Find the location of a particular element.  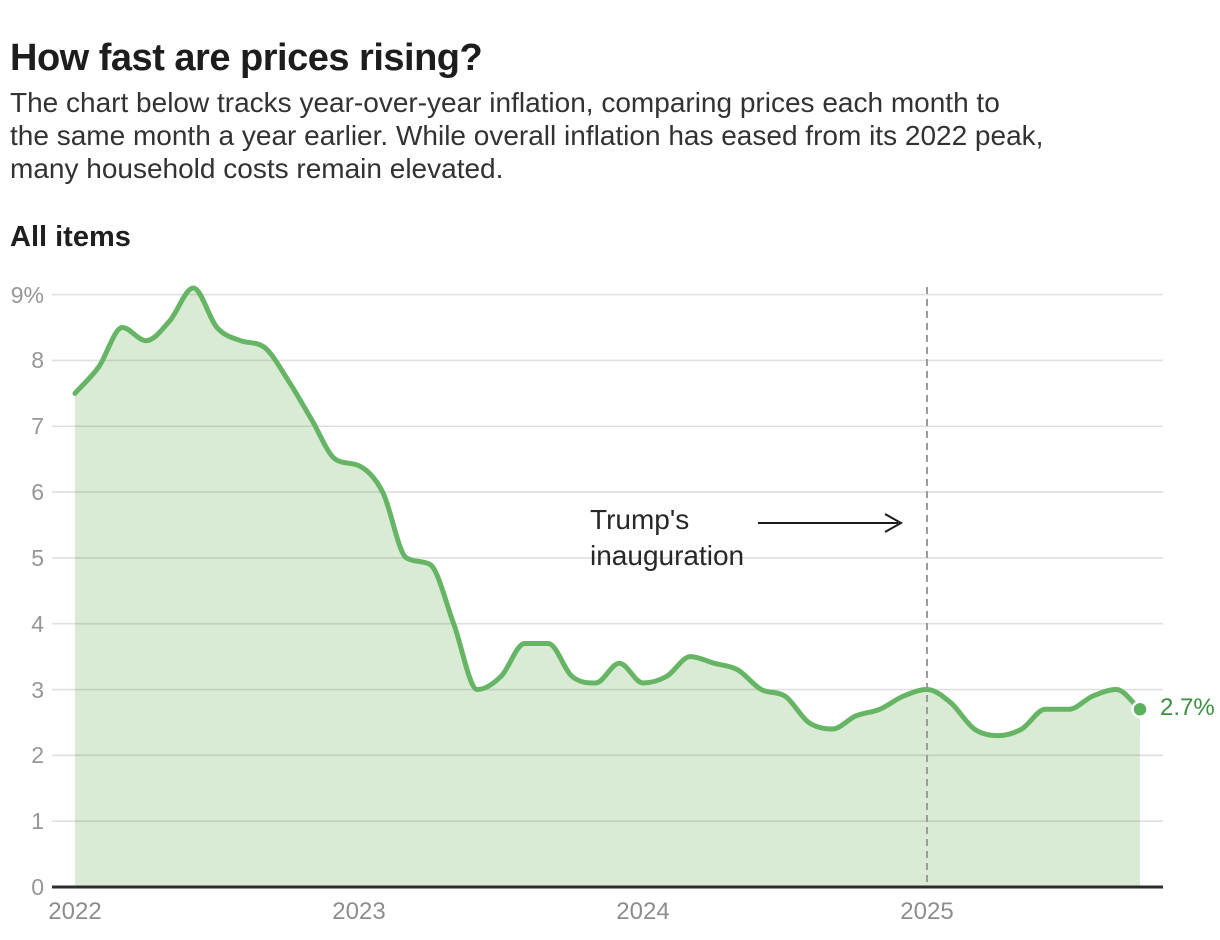

inauguration-annotation: Trump's inauguration is located at coordinates (667, 538).